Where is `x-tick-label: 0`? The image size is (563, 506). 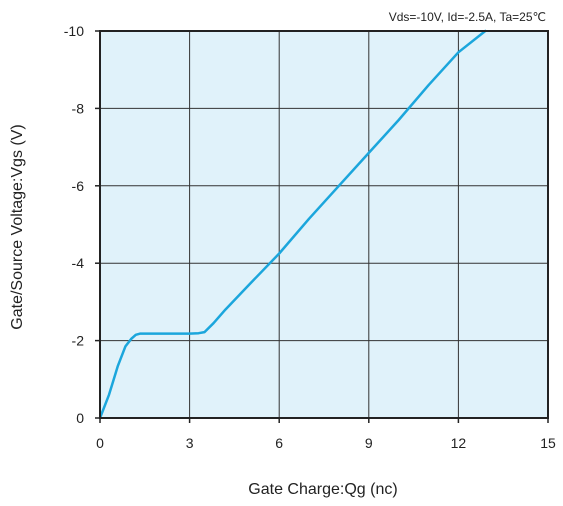 x-tick-label: 0 is located at coordinates (100, 443).